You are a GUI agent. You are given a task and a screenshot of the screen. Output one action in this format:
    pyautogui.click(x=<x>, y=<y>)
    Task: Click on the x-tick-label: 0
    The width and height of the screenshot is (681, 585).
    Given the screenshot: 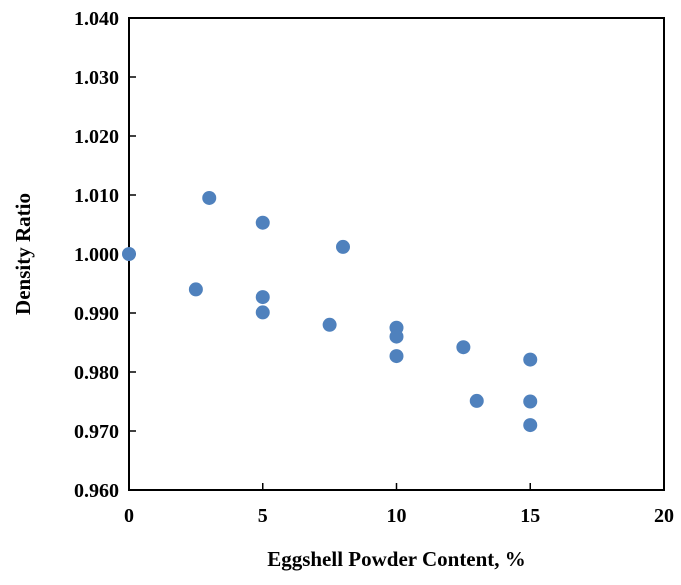 What is the action you would take?
    pyautogui.click(x=129, y=516)
    